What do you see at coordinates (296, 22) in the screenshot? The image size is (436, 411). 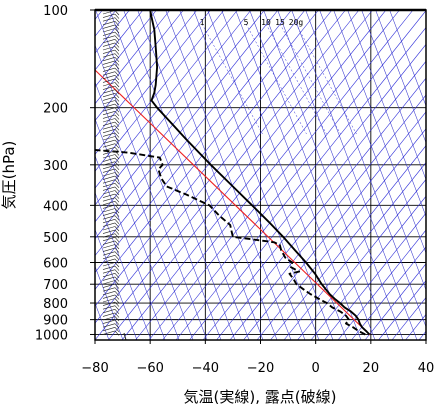 I see `mixing-ratio-label: 20g` at bounding box center [296, 22].